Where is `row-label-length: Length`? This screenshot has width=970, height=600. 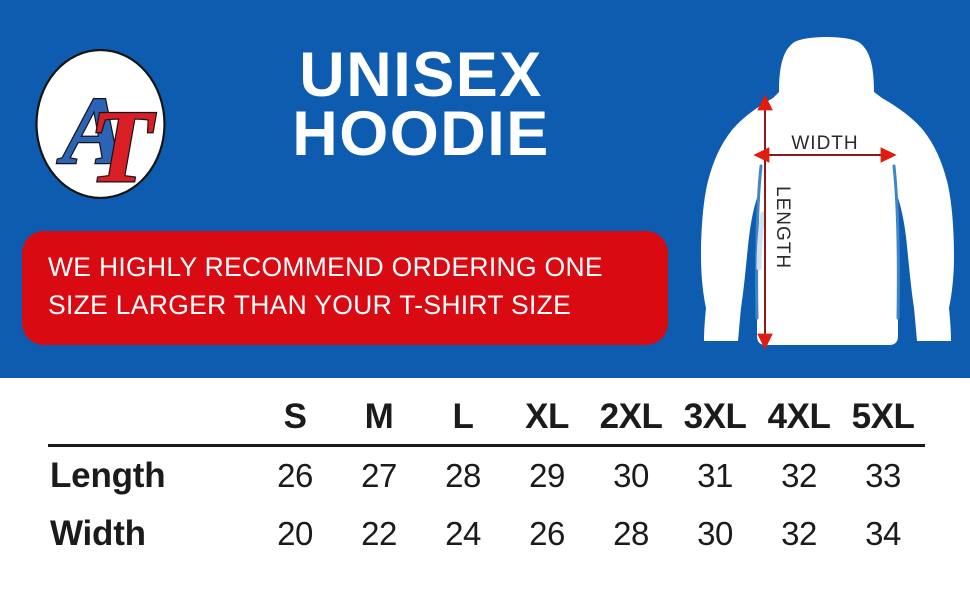 row-label-length: Length is located at coordinates (108, 475).